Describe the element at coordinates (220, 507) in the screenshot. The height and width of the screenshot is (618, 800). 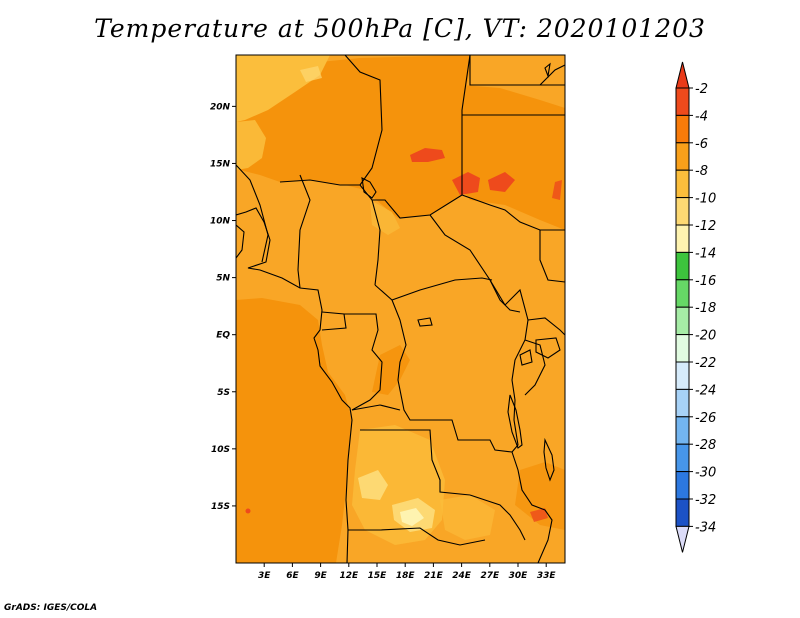
I see `lat-tick-label: 15S` at that location.